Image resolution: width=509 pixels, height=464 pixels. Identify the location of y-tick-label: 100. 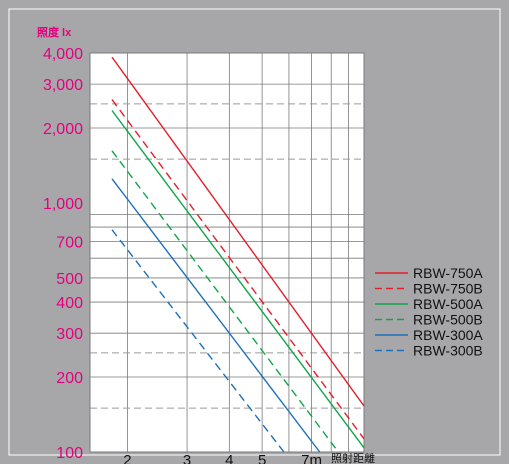
(69, 453).